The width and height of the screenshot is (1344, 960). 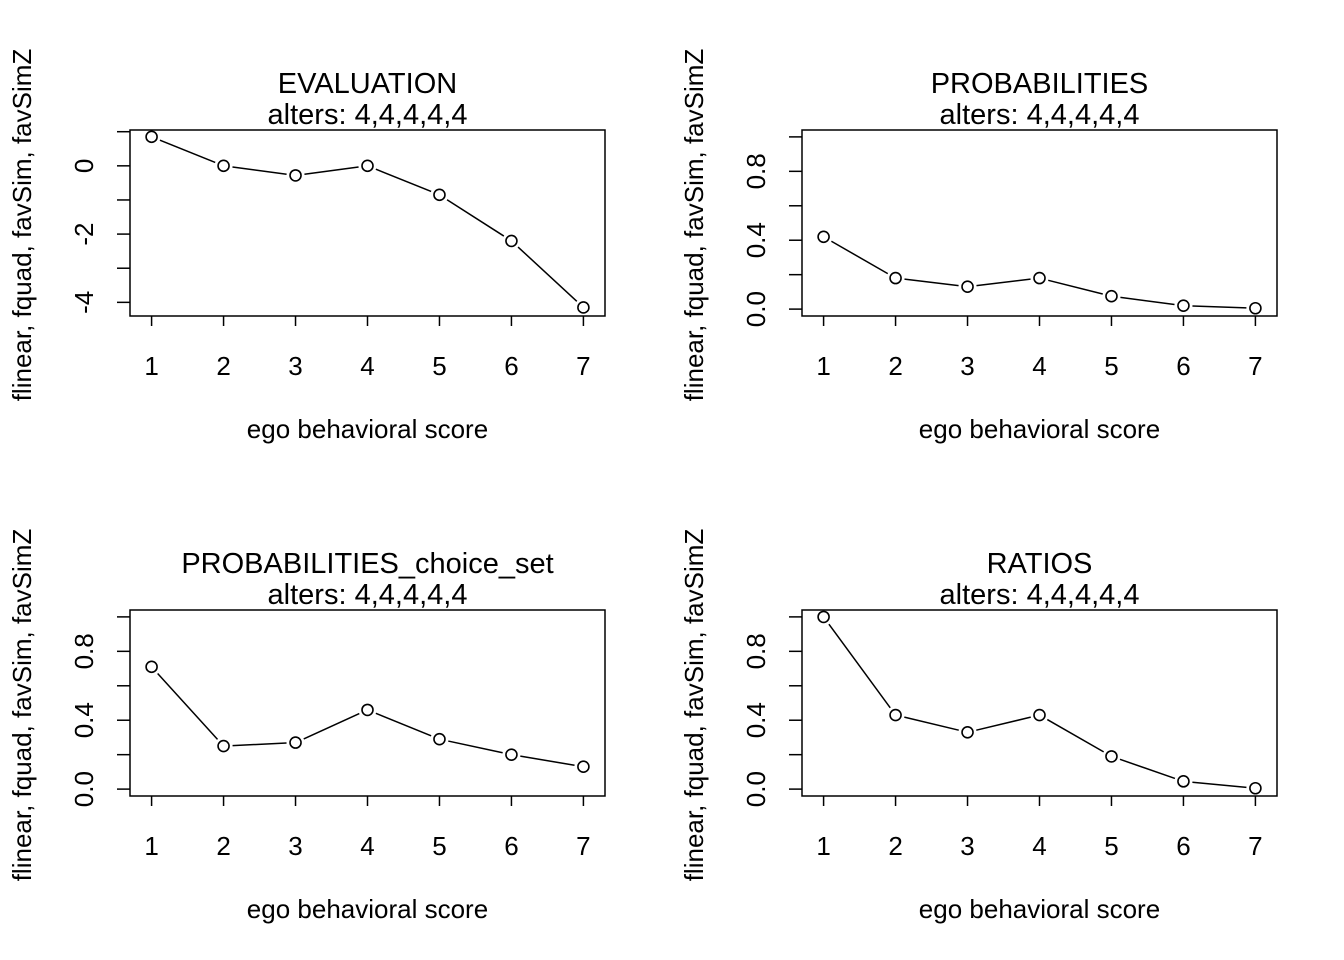 What do you see at coordinates (439, 846) in the screenshot?
I see `x-tick-label: 5` at bounding box center [439, 846].